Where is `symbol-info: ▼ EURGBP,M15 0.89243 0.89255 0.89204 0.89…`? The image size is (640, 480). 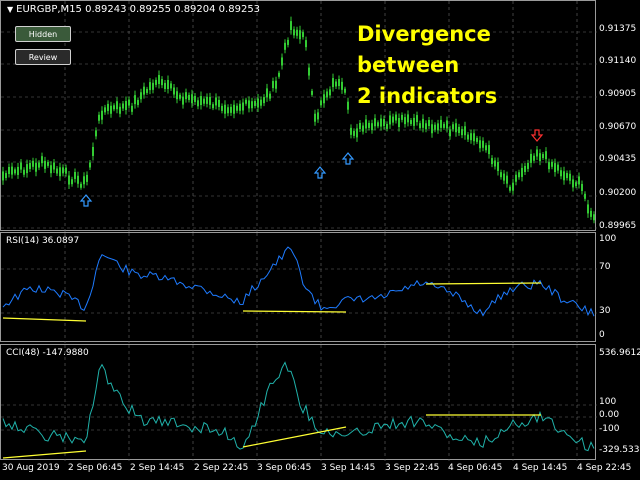
symbol-info: ▼ EURGBP,M15 0.89243 0.89255 0.89204 0.89… is located at coordinates (133, 9).